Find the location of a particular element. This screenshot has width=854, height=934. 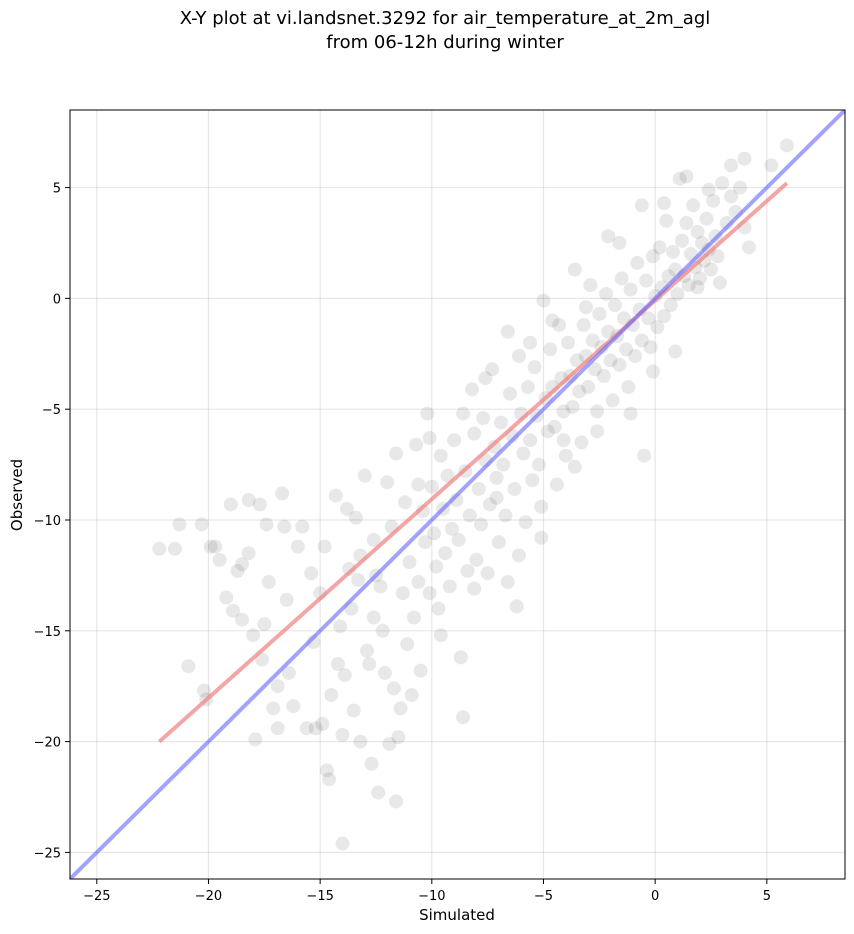

chart-subtitle: from 06-12h during winter is located at coordinates (445, 42).